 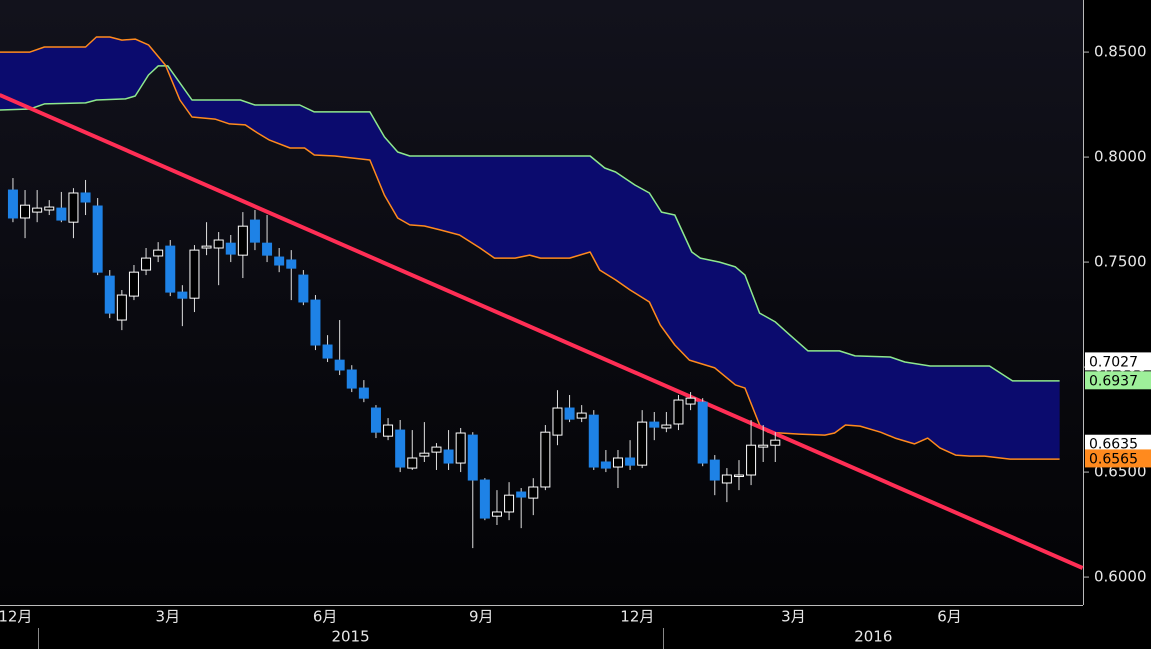 What do you see at coordinates (350, 637) in the screenshot?
I see `year-label: 2015` at bounding box center [350, 637].